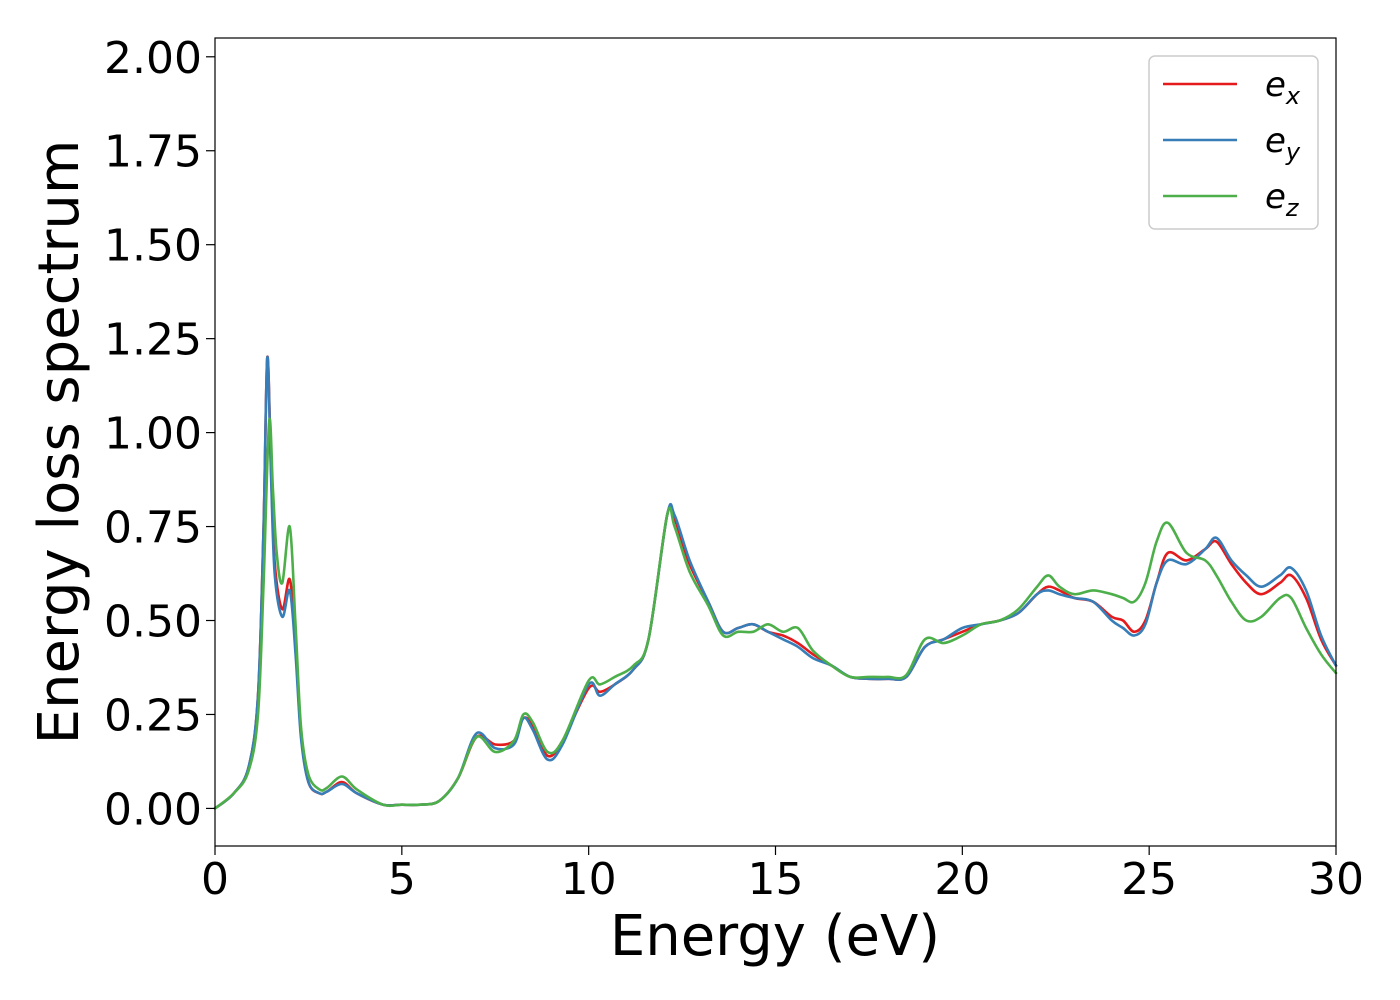 Image resolution: width=1400 pixels, height=1000 pixels. What do you see at coordinates (153, 246) in the screenshot?
I see `y-tick-label: 1.50` at bounding box center [153, 246].